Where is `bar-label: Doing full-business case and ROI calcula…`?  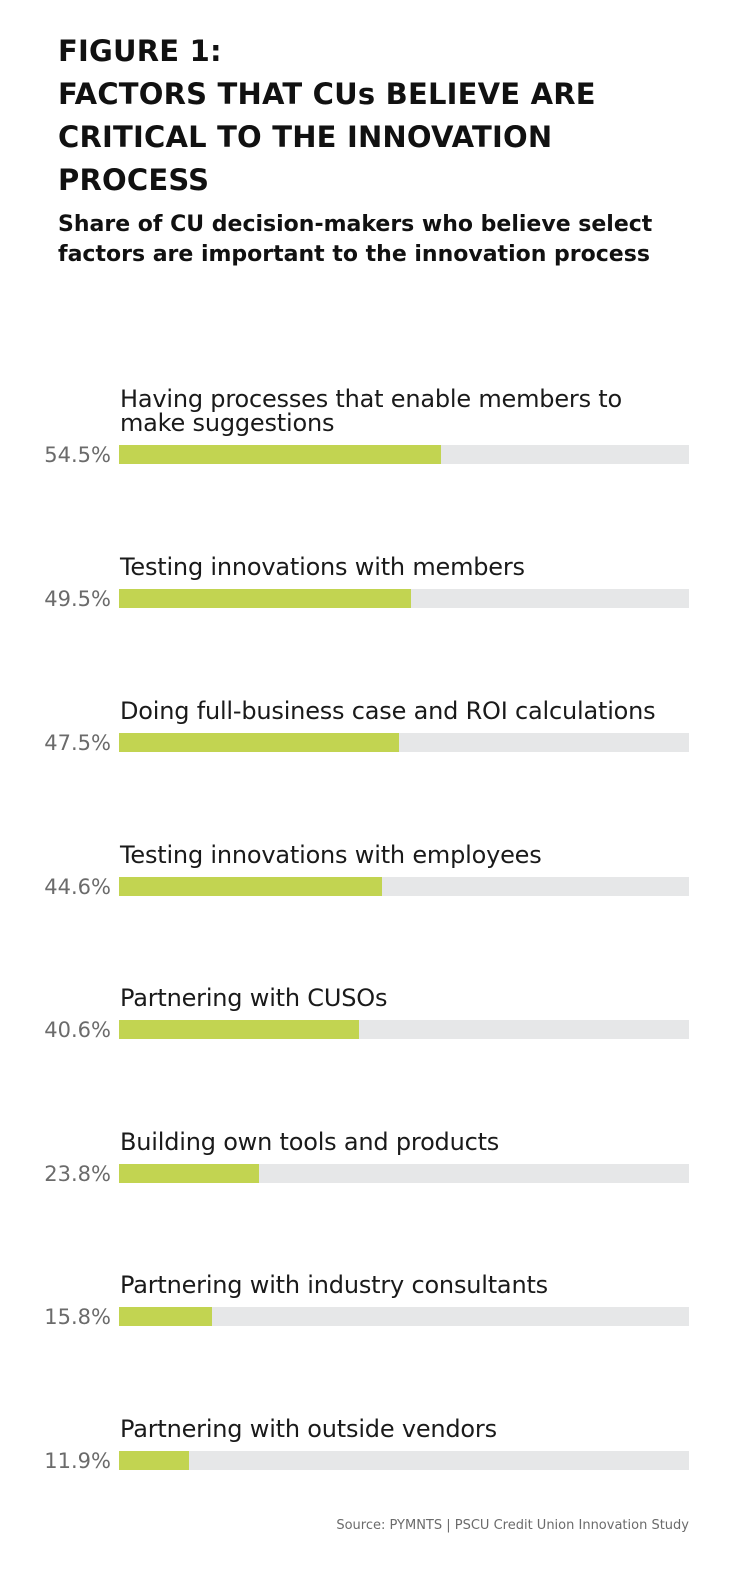
bar-label: Doing full-business case and ROI calcula… is located at coordinates (388, 711).